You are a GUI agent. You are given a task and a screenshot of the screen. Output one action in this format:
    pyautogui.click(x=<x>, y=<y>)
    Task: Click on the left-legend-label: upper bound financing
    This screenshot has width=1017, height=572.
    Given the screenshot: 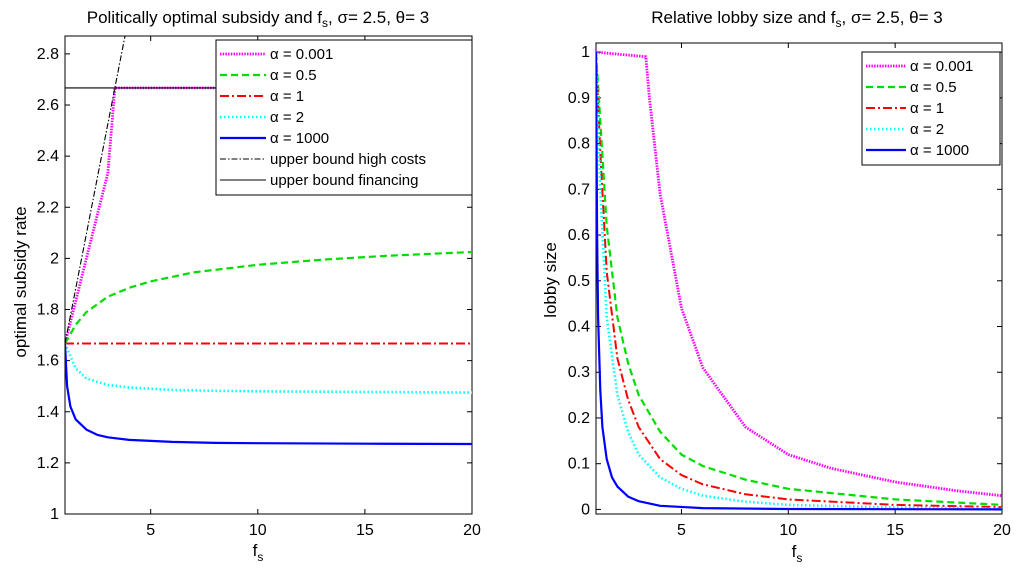 What is the action you would take?
    pyautogui.click(x=344, y=180)
    